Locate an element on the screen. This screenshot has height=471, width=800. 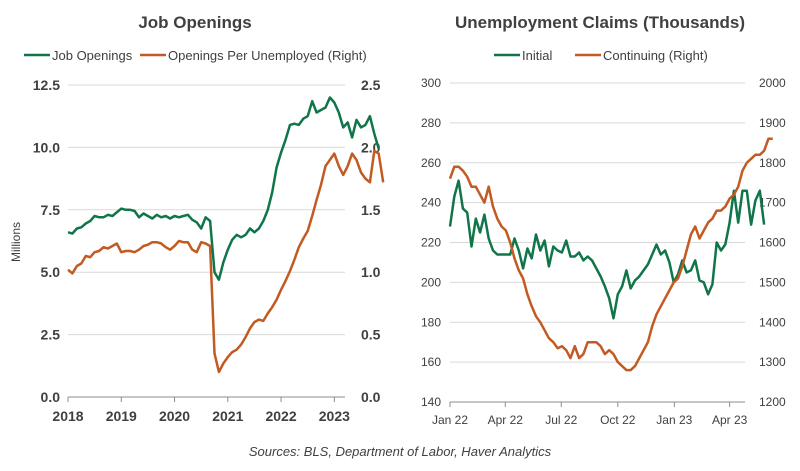
left-x-tick-label: 2020 is located at coordinates (174, 416).